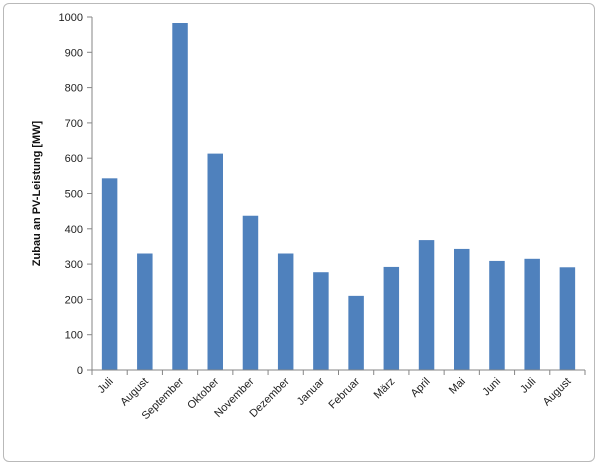 This screenshot has width=600, height=467. What do you see at coordinates (74, 159) in the screenshot?
I see `y-tick-label: 600` at bounding box center [74, 159].